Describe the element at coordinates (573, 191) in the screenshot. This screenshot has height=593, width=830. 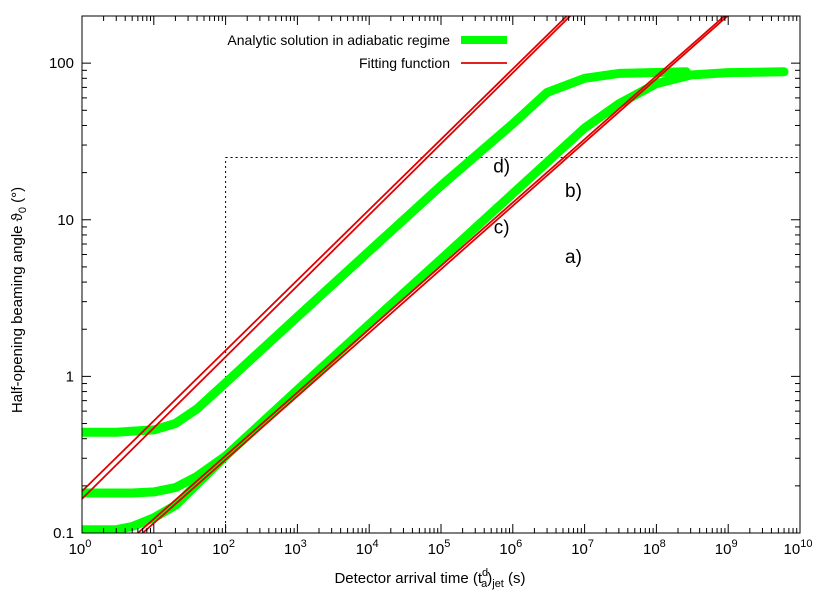
I see `series-annotation: b)` at that location.